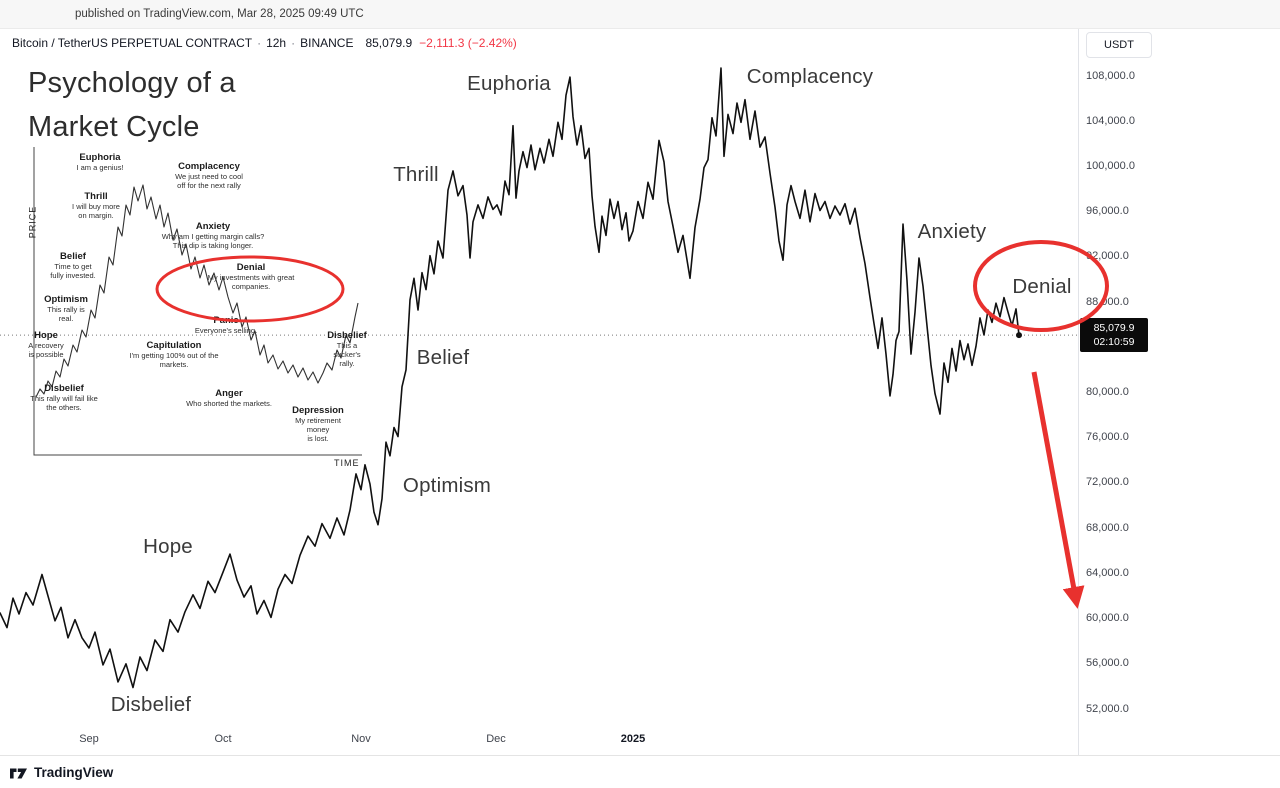 The image size is (1280, 788). I want to click on time-label-Dec: Dec, so click(496, 739).